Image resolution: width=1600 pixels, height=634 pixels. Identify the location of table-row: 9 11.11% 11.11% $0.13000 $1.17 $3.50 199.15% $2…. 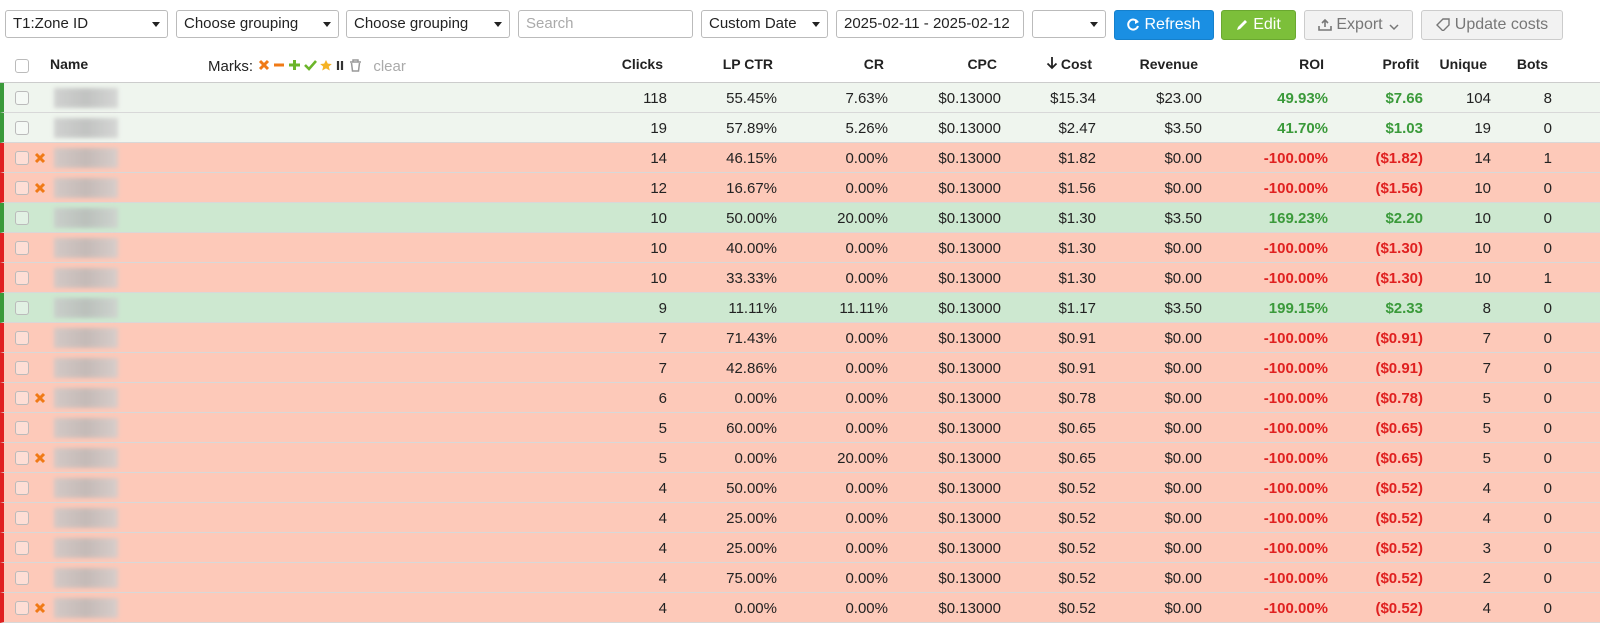
(800, 308).